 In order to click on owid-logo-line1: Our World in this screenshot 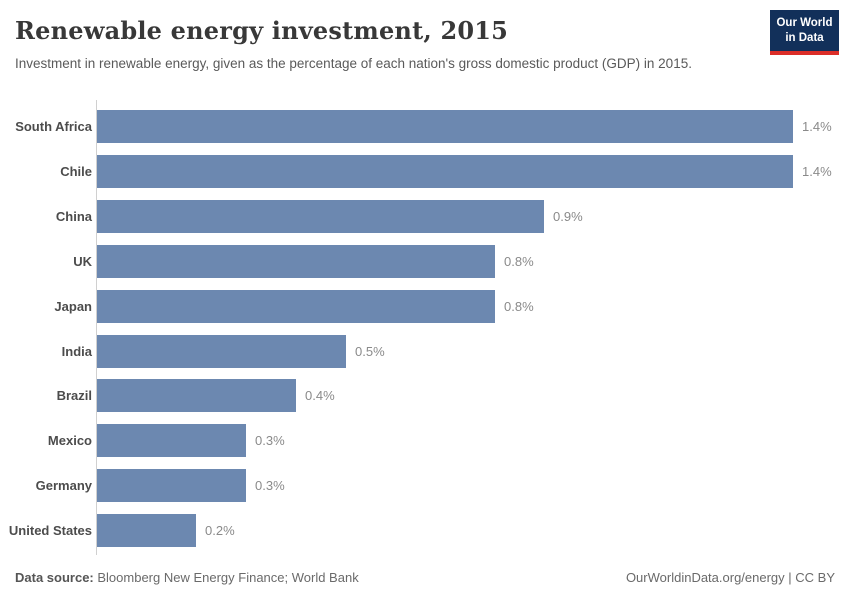, I will do `click(804, 23)`.